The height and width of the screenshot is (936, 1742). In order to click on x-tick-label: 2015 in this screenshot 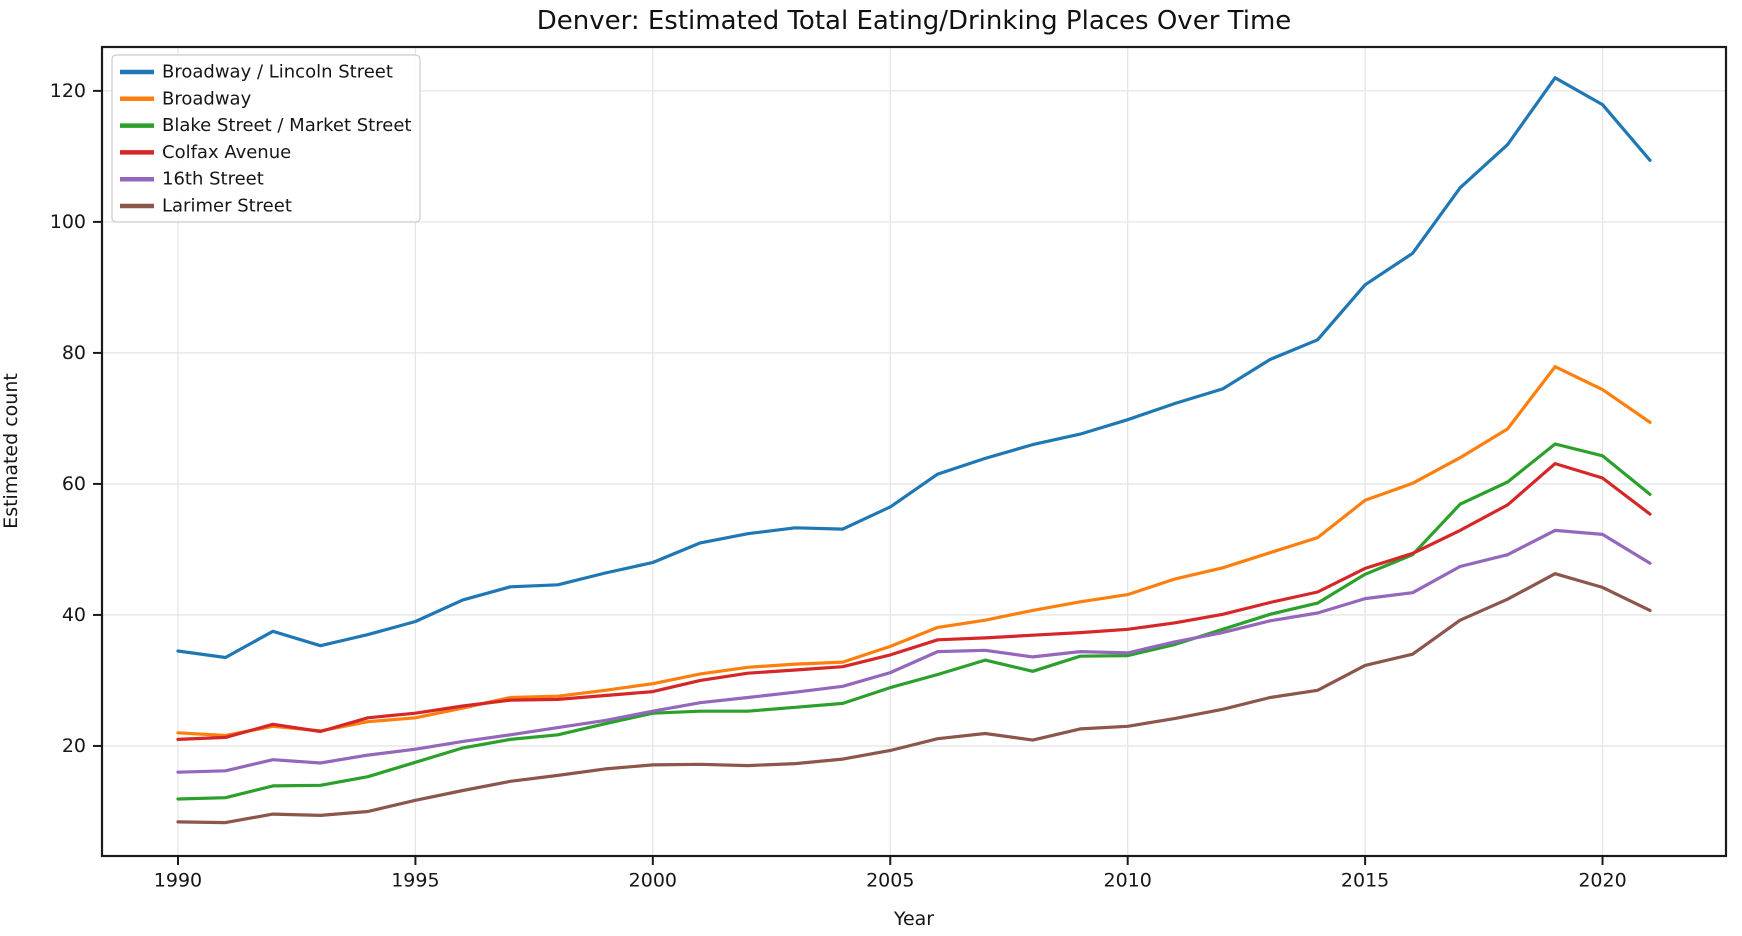, I will do `click(1365, 881)`.